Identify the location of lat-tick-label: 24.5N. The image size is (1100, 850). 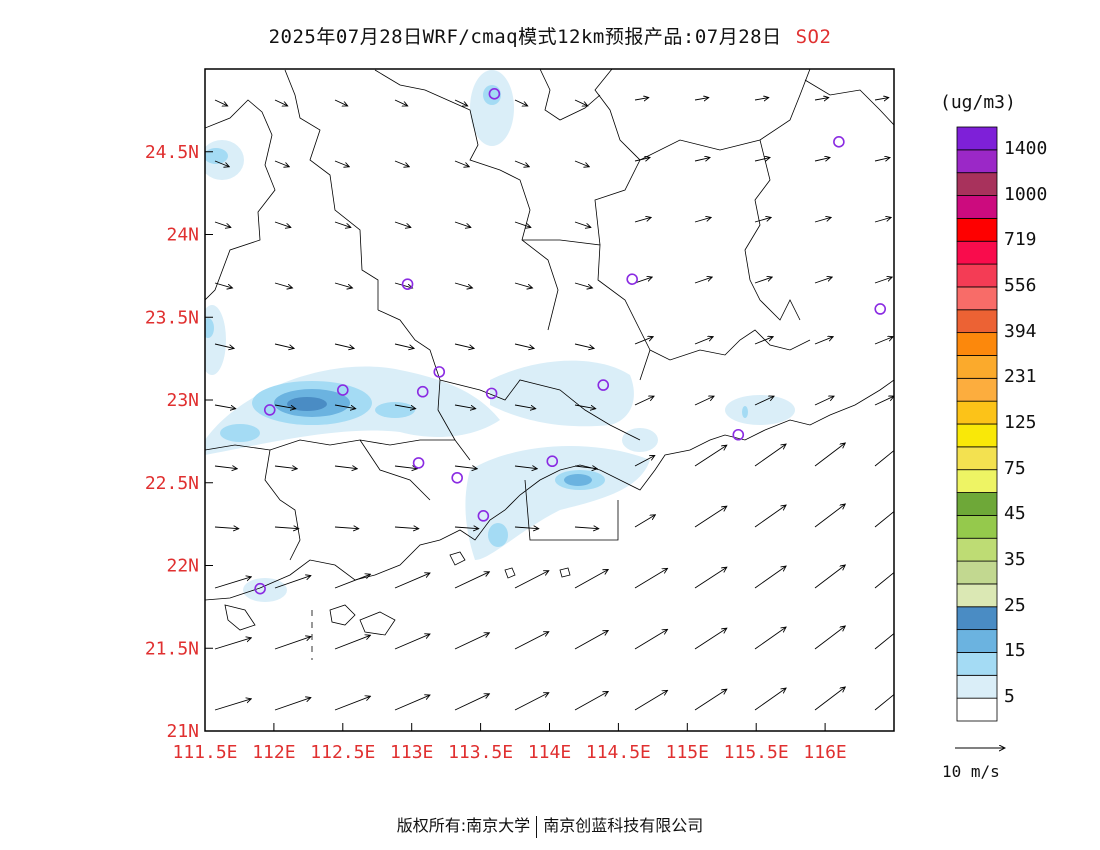
(172, 152).